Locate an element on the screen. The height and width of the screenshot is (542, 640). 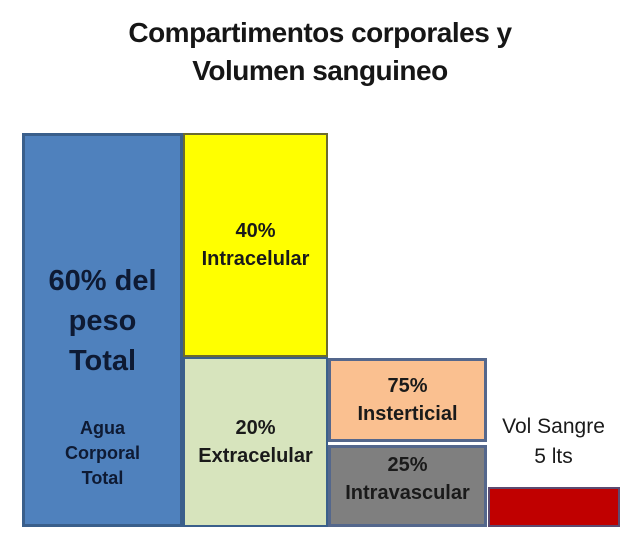
total-body-water-headline-line-1: 60% del is located at coordinates (102, 281).